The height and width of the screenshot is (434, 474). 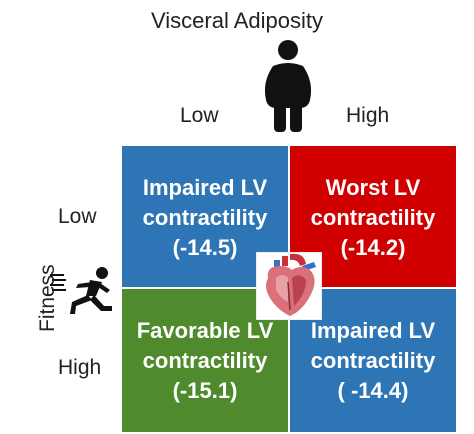 I want to click on quadrant-bottom-left-text: Favorable LV contractility (-15.1), so click(x=205, y=360).